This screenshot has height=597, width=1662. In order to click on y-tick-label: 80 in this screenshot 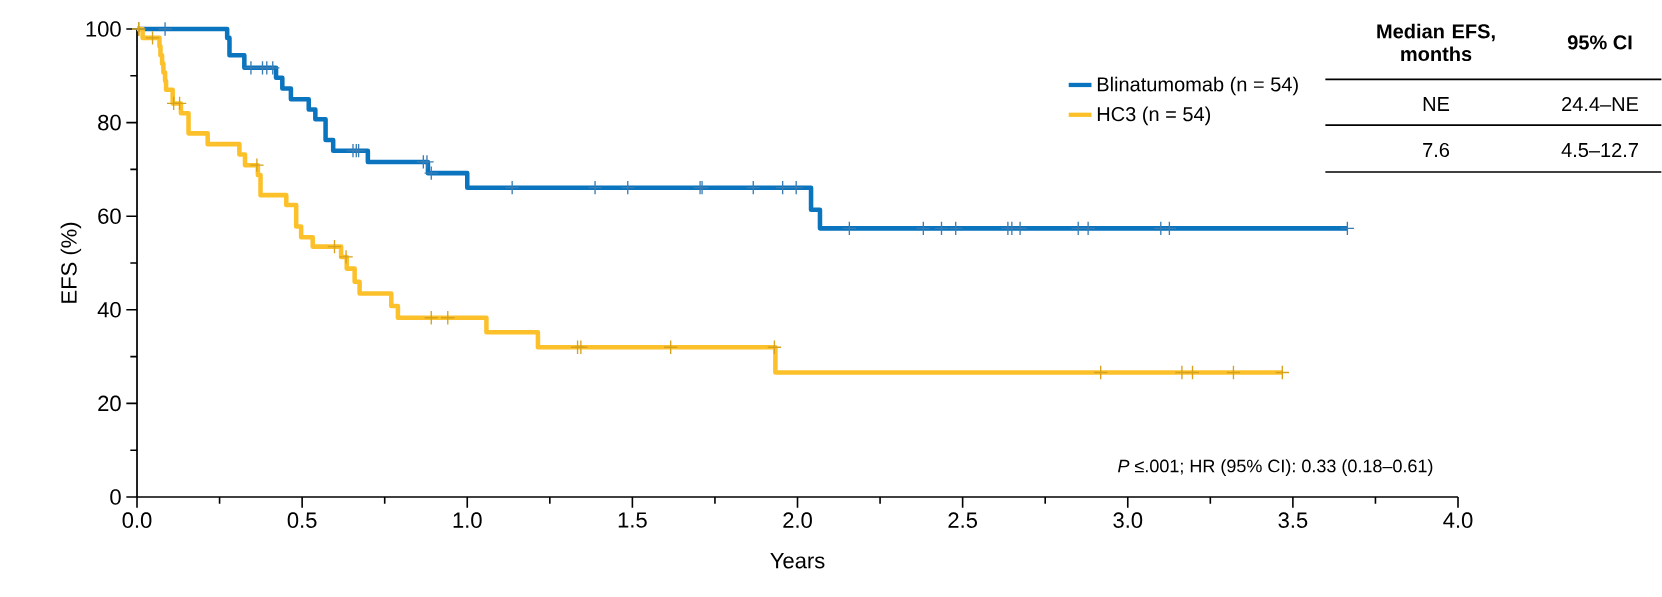, I will do `click(109, 122)`.